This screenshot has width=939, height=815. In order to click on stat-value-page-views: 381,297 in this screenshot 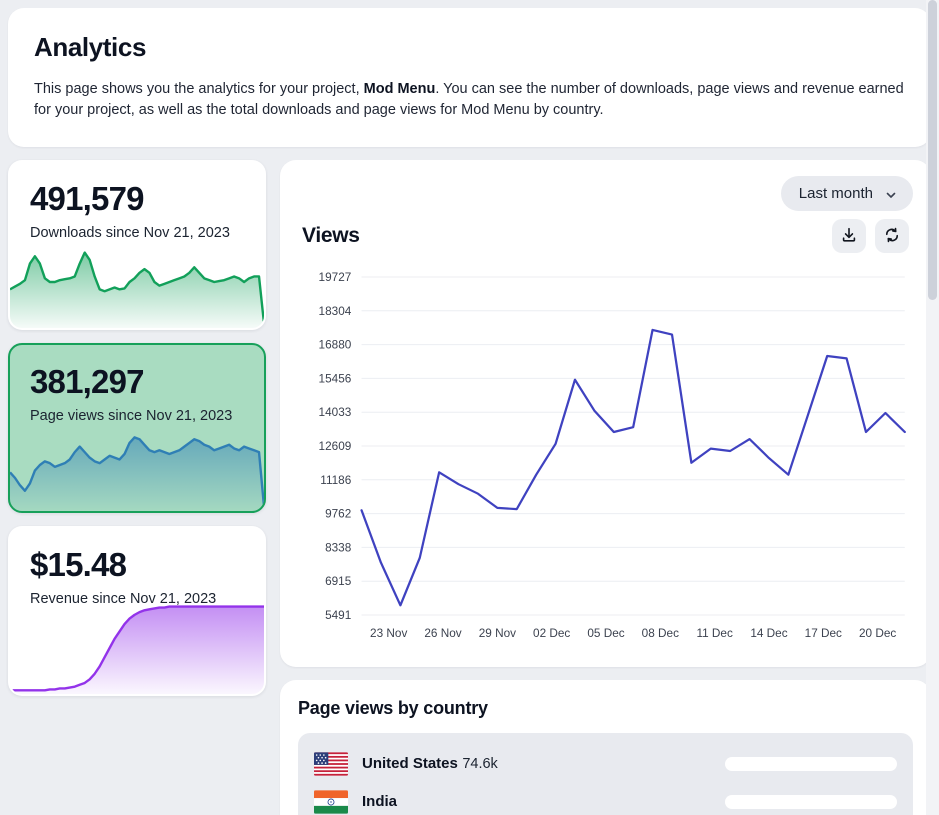, I will do `click(87, 382)`.